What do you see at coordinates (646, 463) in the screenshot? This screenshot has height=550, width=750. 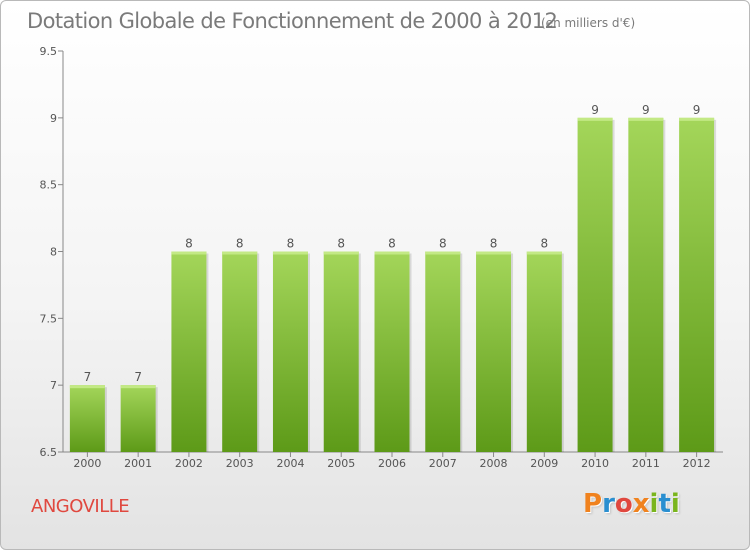 I see `x-tick-label: 2011` at bounding box center [646, 463].